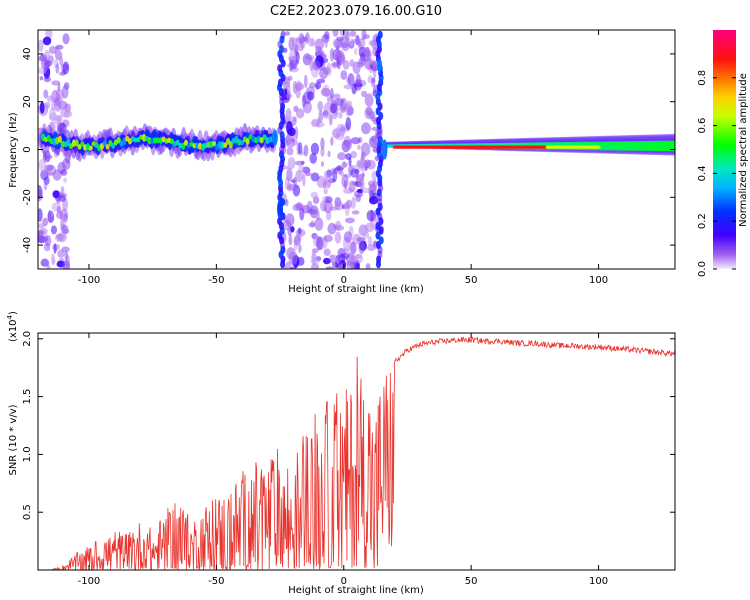 Image resolution: width=750 pixels, height=600 pixels. What do you see at coordinates (27, 54) in the screenshot?
I see `heatmap-y-tick-label: 40` at bounding box center [27, 54].